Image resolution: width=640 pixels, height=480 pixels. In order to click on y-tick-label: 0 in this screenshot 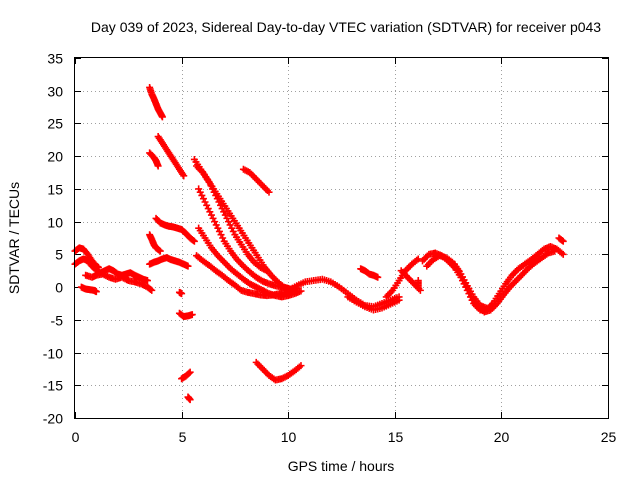, I will do `click(59, 288)`.